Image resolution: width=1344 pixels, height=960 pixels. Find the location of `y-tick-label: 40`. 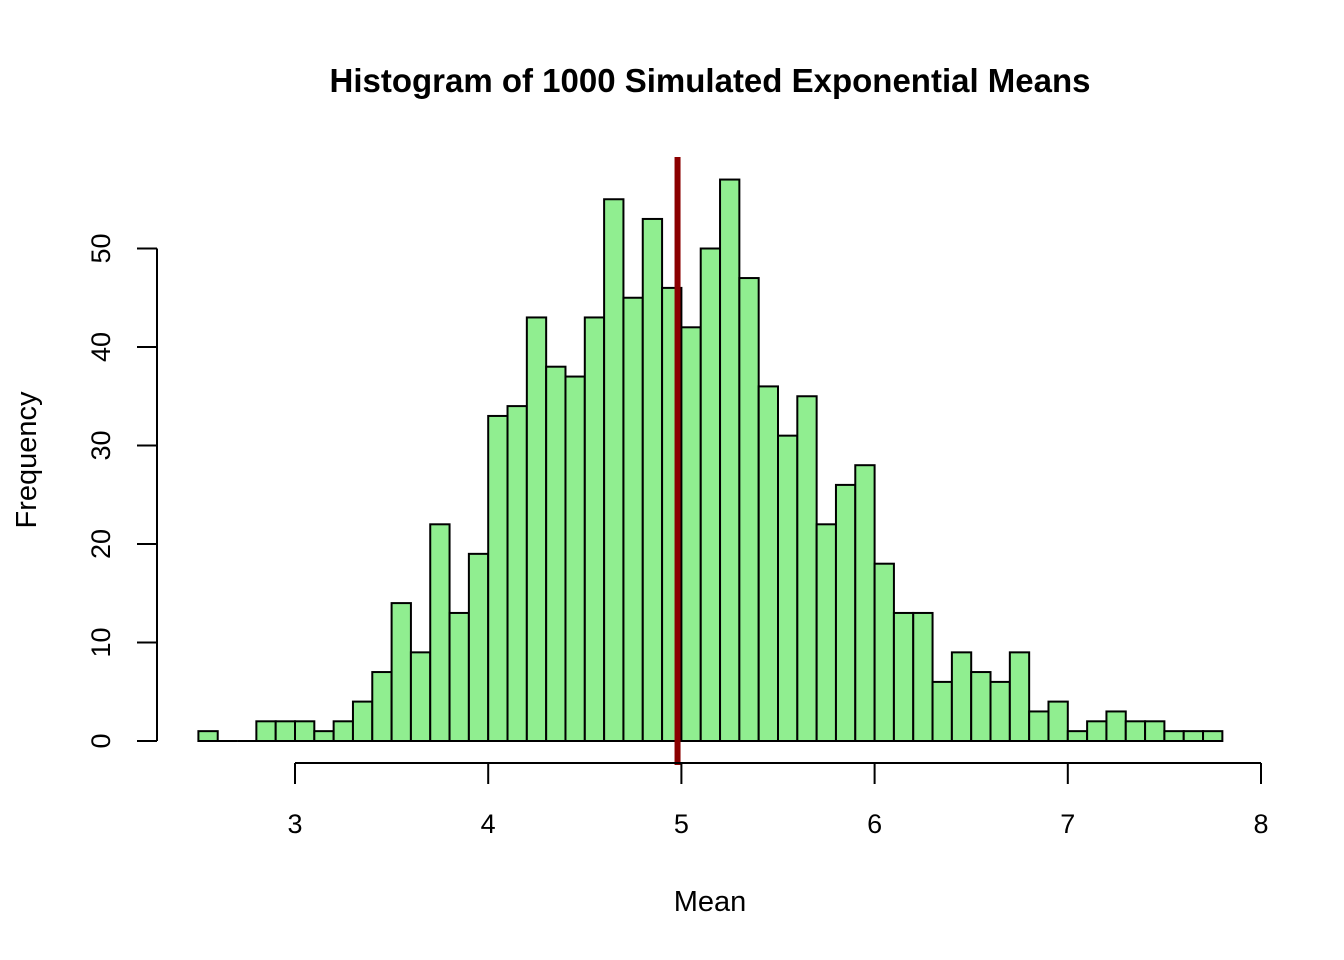

y-tick-label: 40 is located at coordinates (101, 347).